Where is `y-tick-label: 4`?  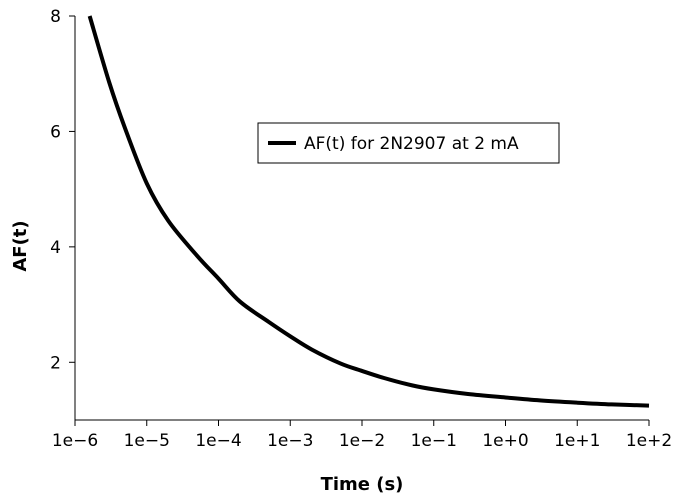 y-tick-label: 4 is located at coordinates (55, 248).